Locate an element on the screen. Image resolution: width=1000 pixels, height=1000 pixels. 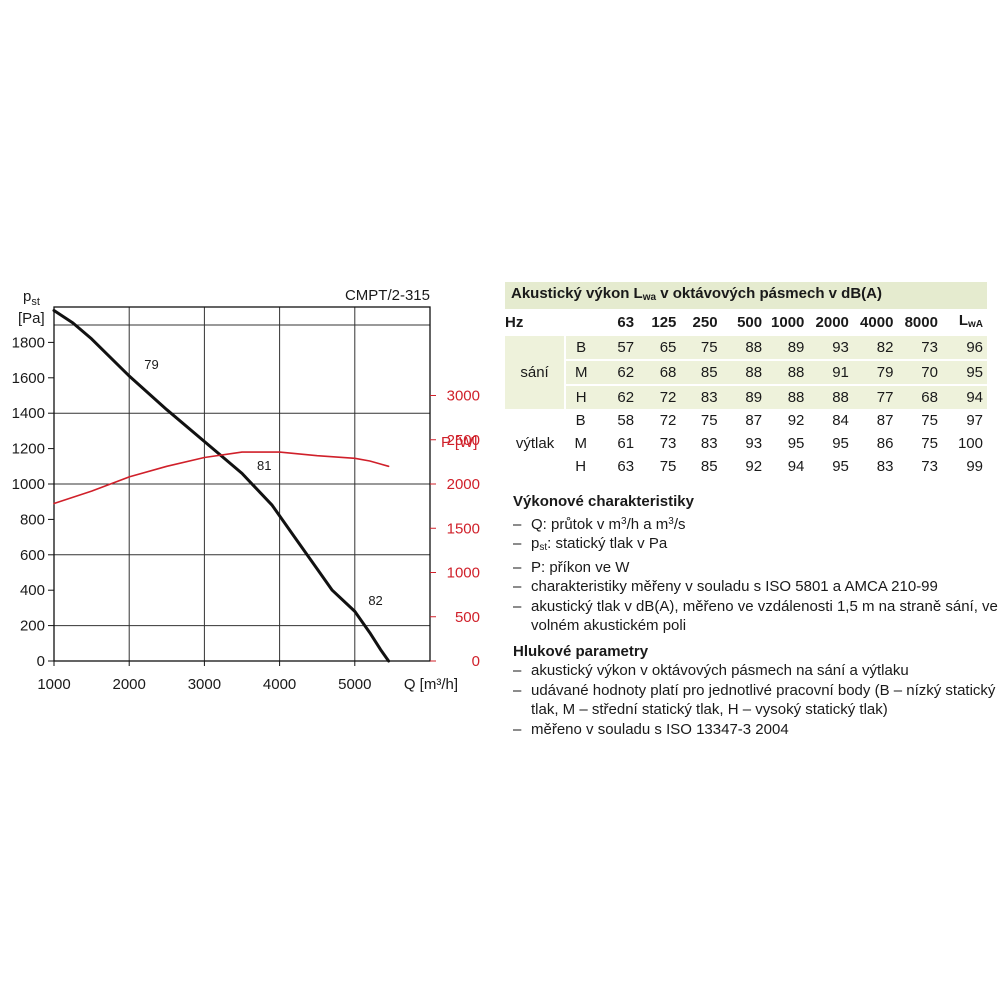
value-cell: 73 is located at coordinates (929, 466).